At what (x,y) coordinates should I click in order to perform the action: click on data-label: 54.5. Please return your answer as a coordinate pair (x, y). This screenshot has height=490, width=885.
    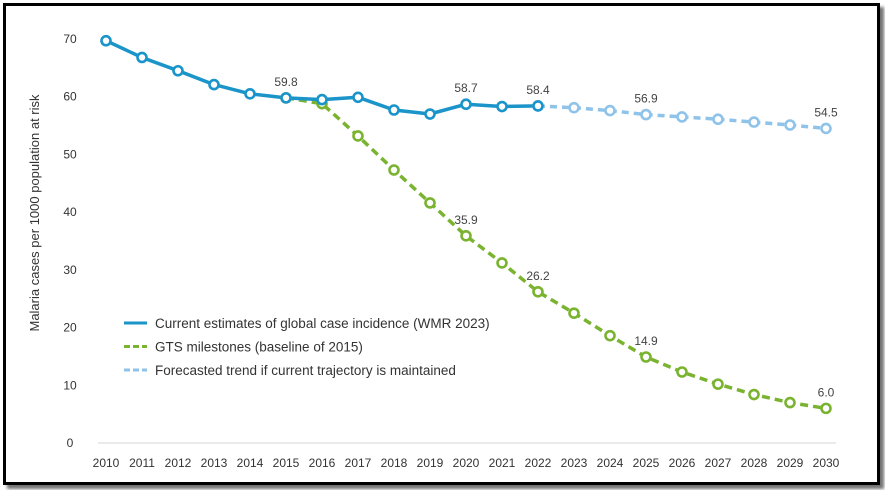
    Looking at the image, I should click on (826, 112).